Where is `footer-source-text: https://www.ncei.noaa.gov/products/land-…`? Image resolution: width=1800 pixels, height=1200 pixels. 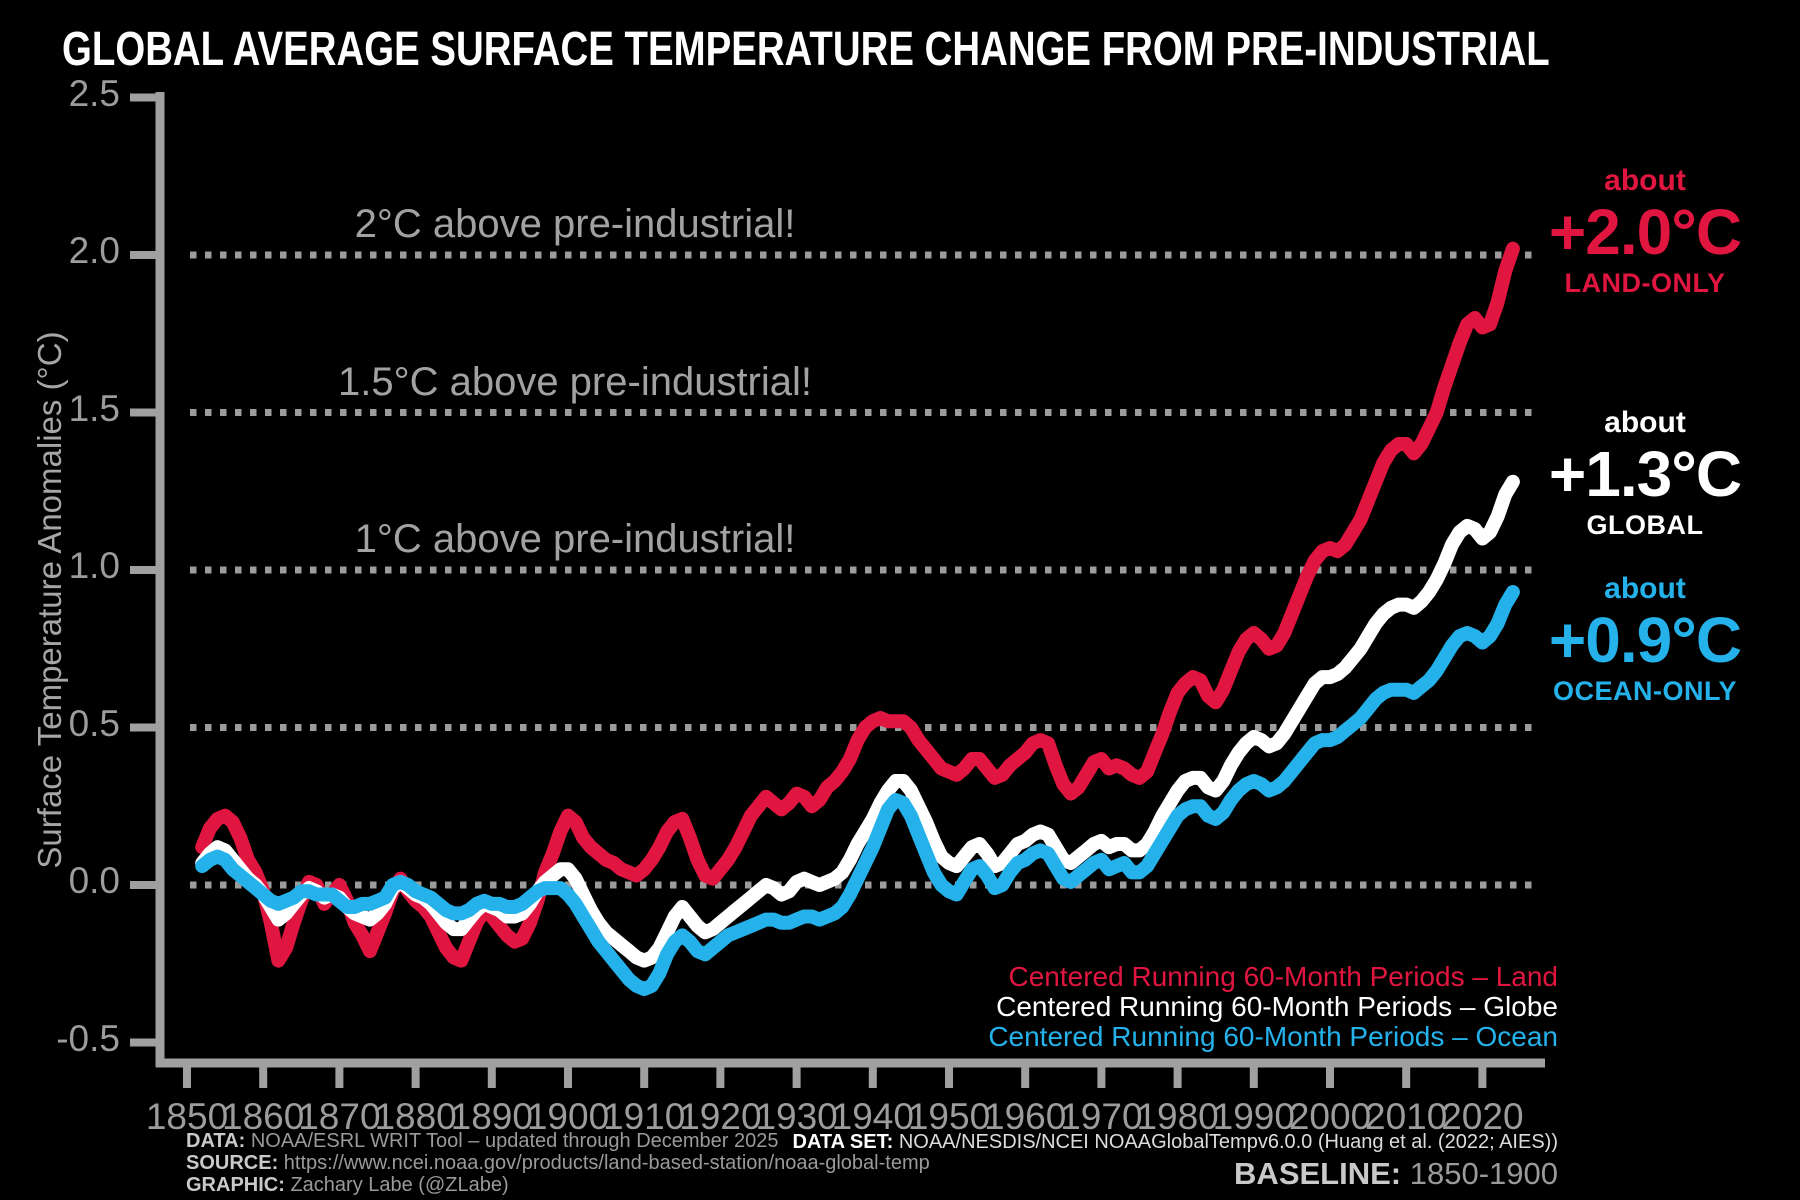
footer-source-text: https://www.ncei.noaa.gov/products/land-… is located at coordinates (606, 1163).